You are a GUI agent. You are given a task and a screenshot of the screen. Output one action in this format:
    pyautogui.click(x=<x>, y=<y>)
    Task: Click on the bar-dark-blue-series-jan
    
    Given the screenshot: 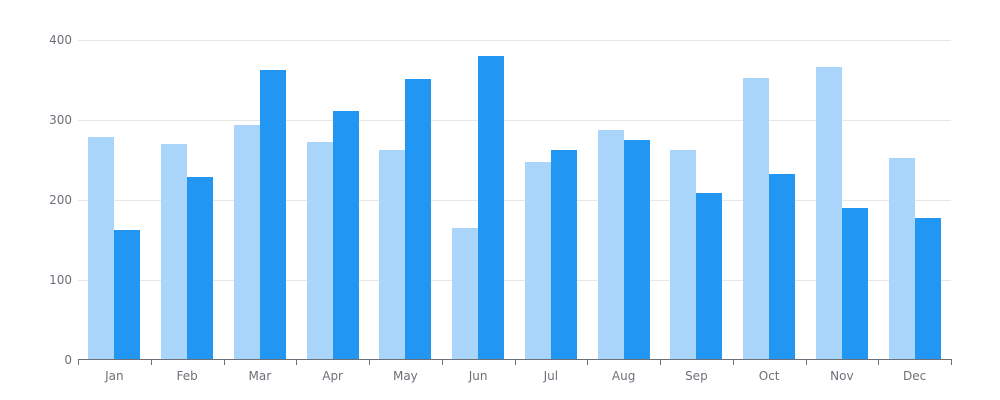 What is the action you would take?
    pyautogui.click(x=127, y=294)
    